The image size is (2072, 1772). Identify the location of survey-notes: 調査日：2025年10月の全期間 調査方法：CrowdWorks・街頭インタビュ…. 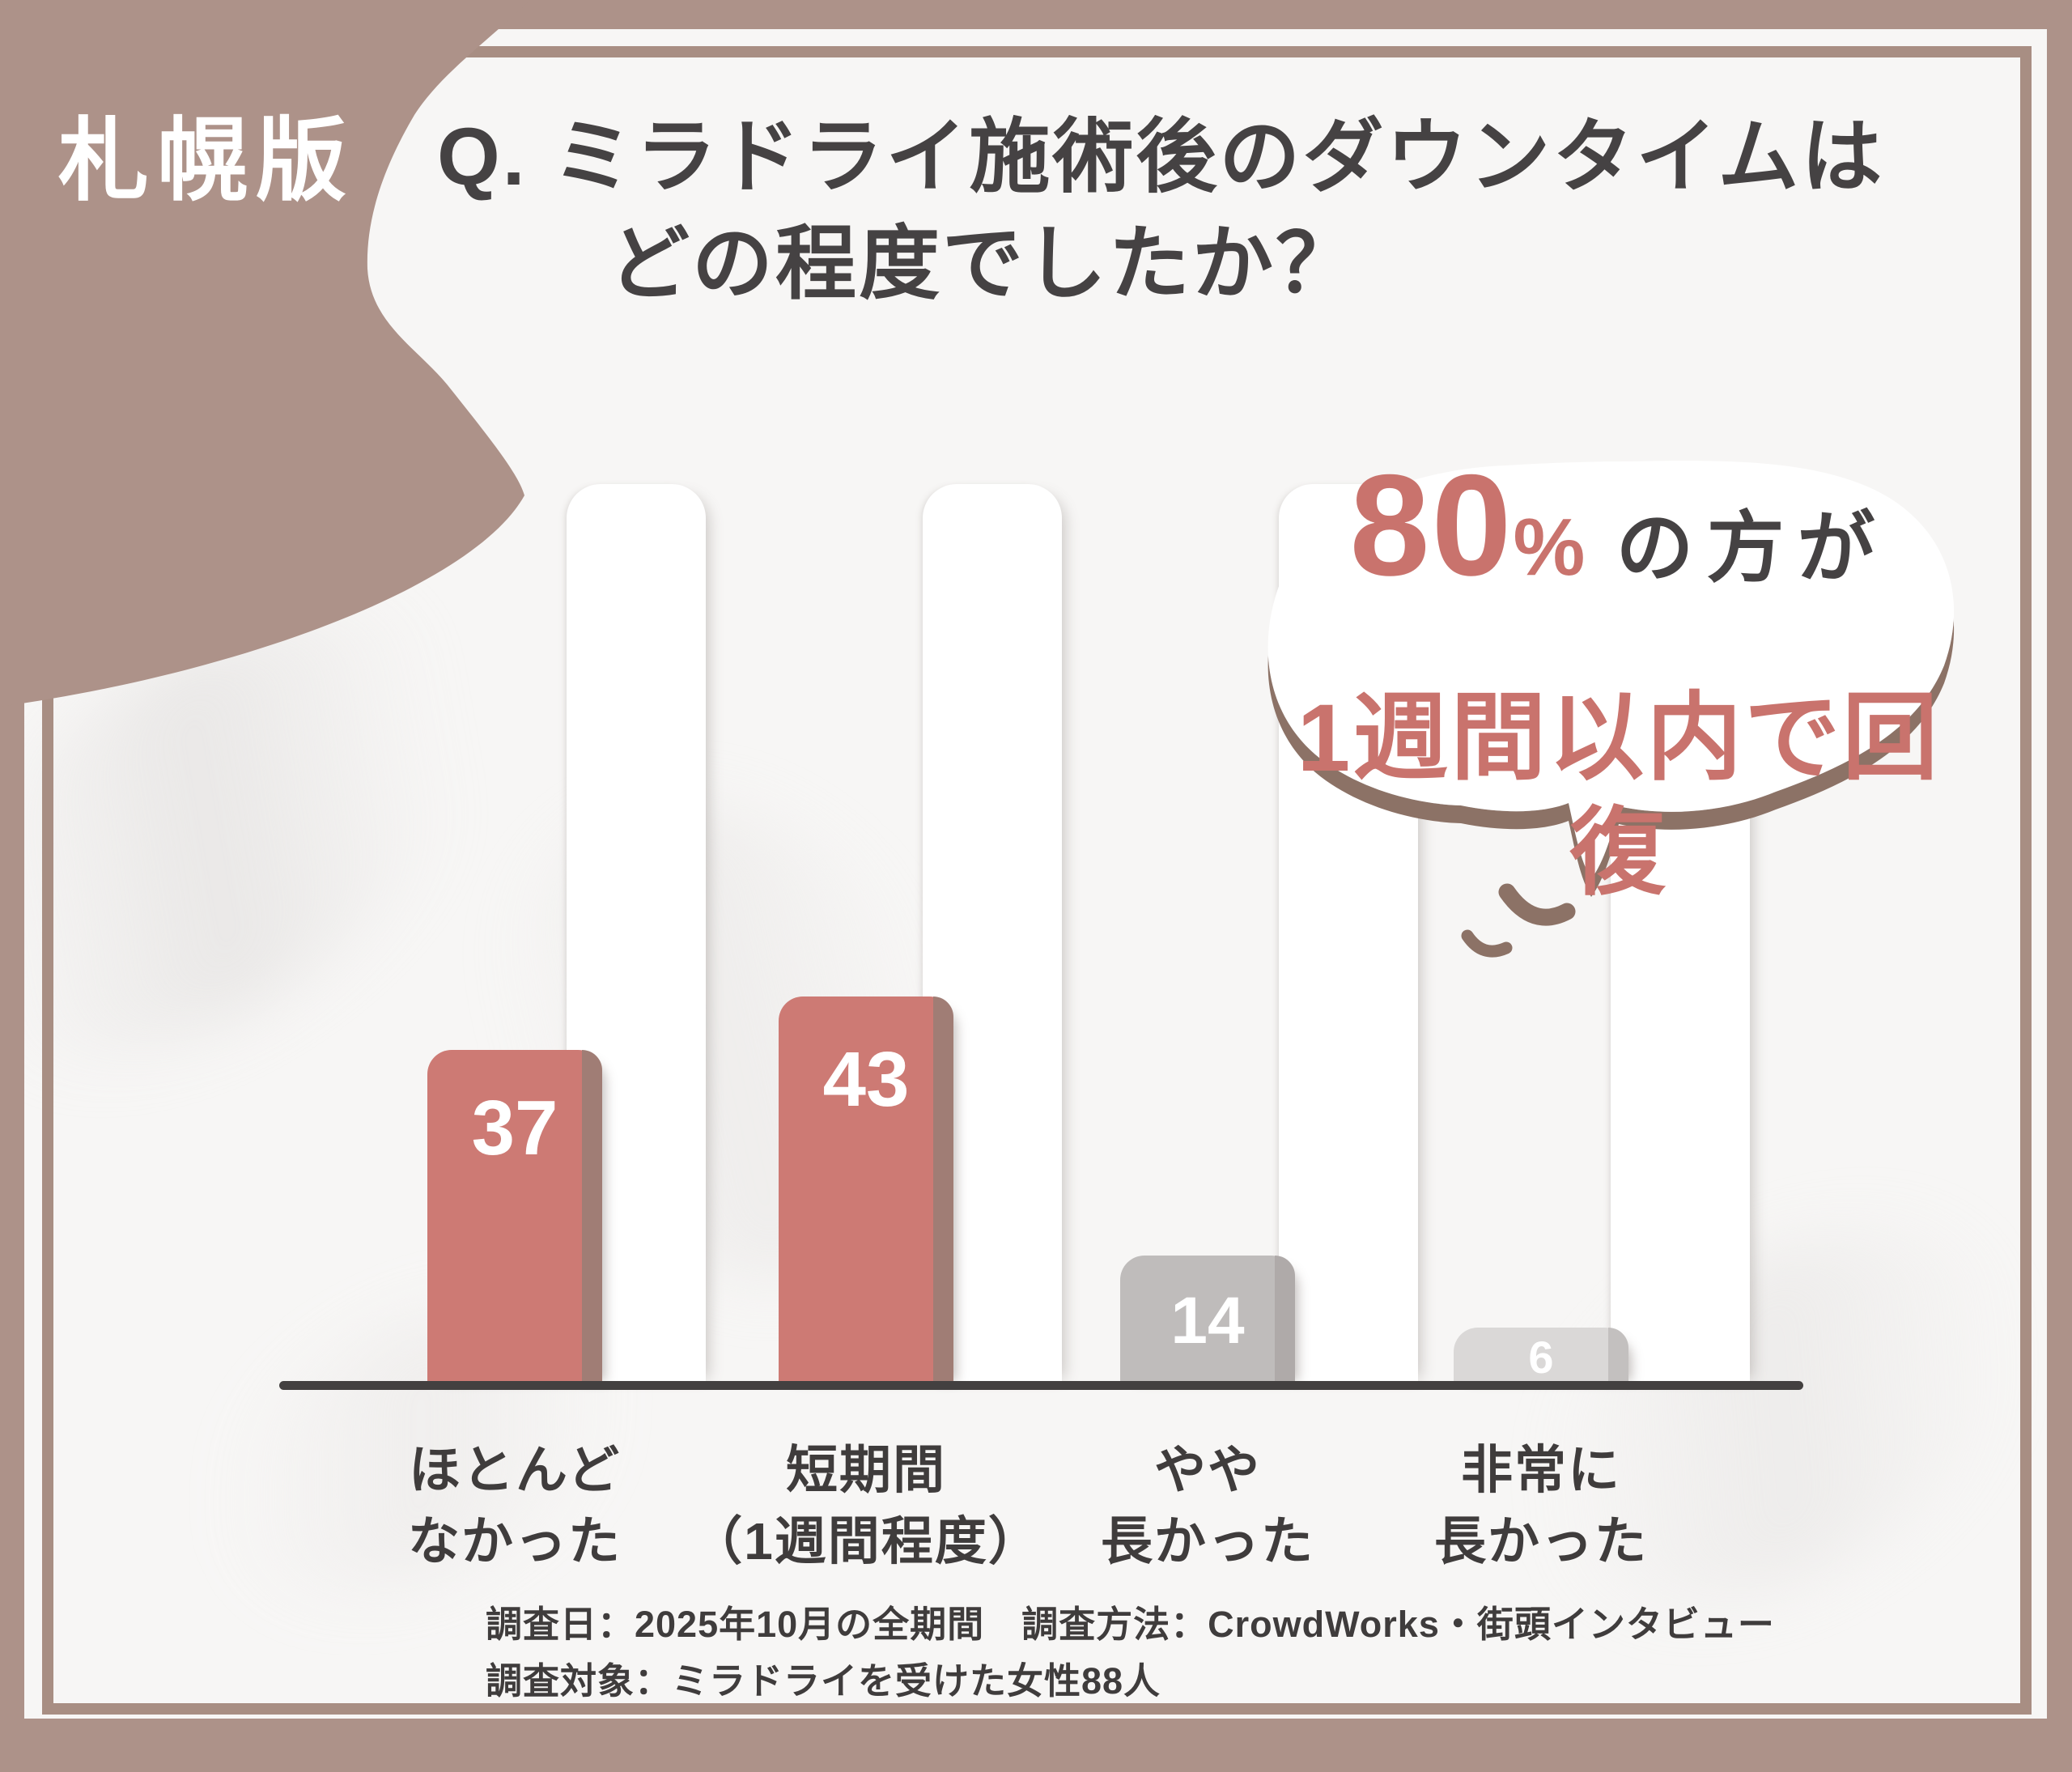
(1130, 1653).